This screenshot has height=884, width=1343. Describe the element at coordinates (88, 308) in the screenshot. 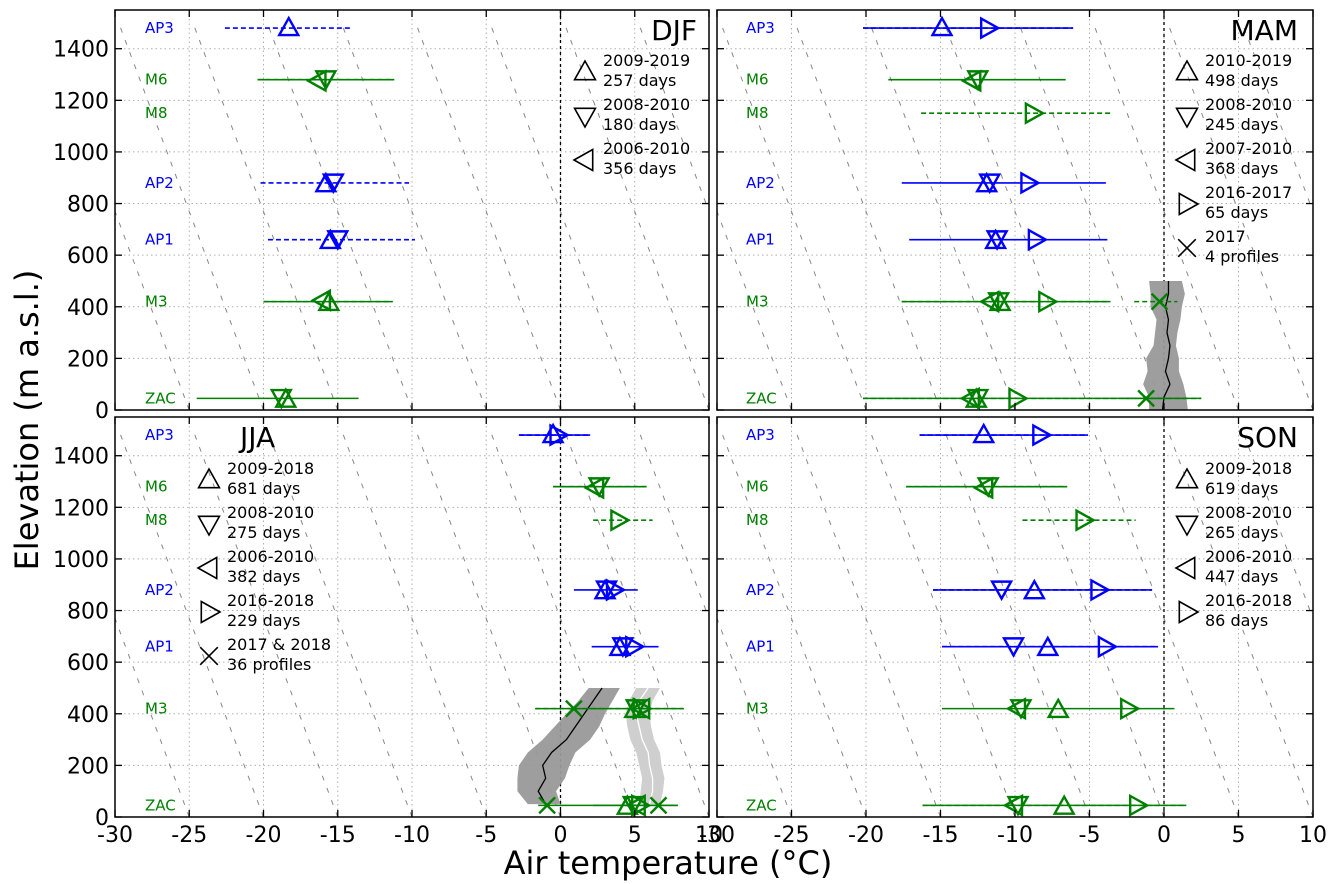

I see `y-tick-label: 400` at that location.